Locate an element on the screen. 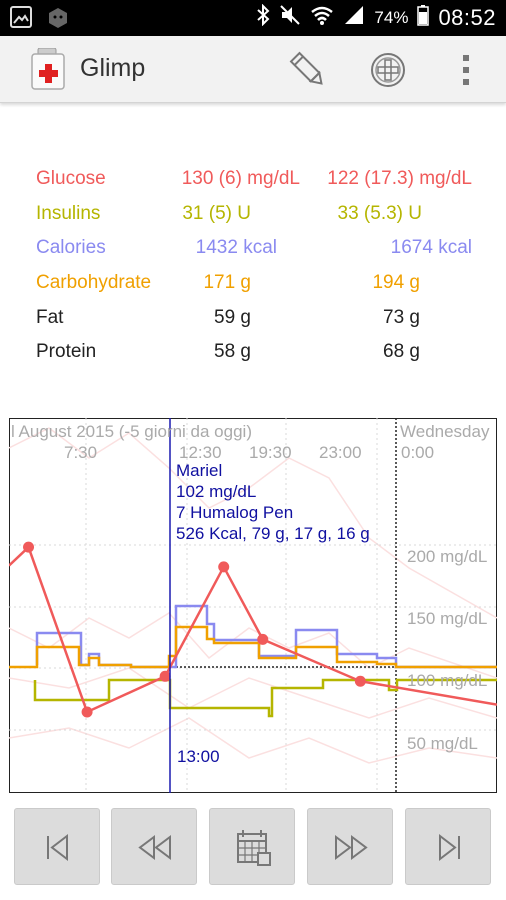  status-bar: 74% 08:52 is located at coordinates (253, 18).